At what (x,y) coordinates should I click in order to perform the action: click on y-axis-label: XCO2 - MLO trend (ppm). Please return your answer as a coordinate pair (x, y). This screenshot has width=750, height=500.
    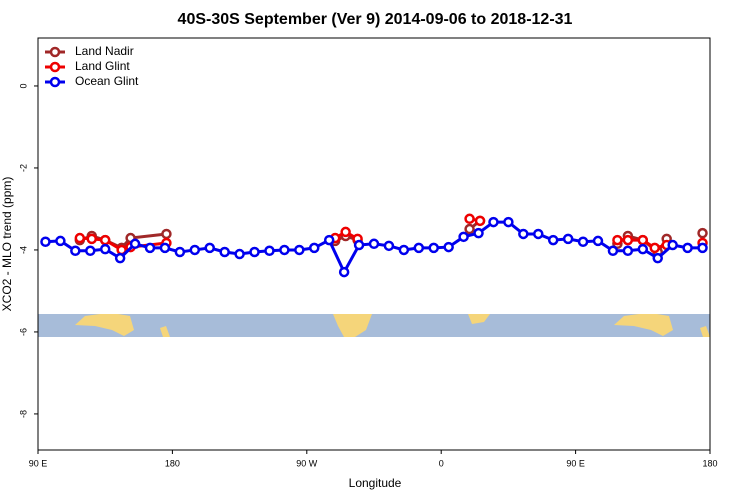
    Looking at the image, I should click on (7, 244).